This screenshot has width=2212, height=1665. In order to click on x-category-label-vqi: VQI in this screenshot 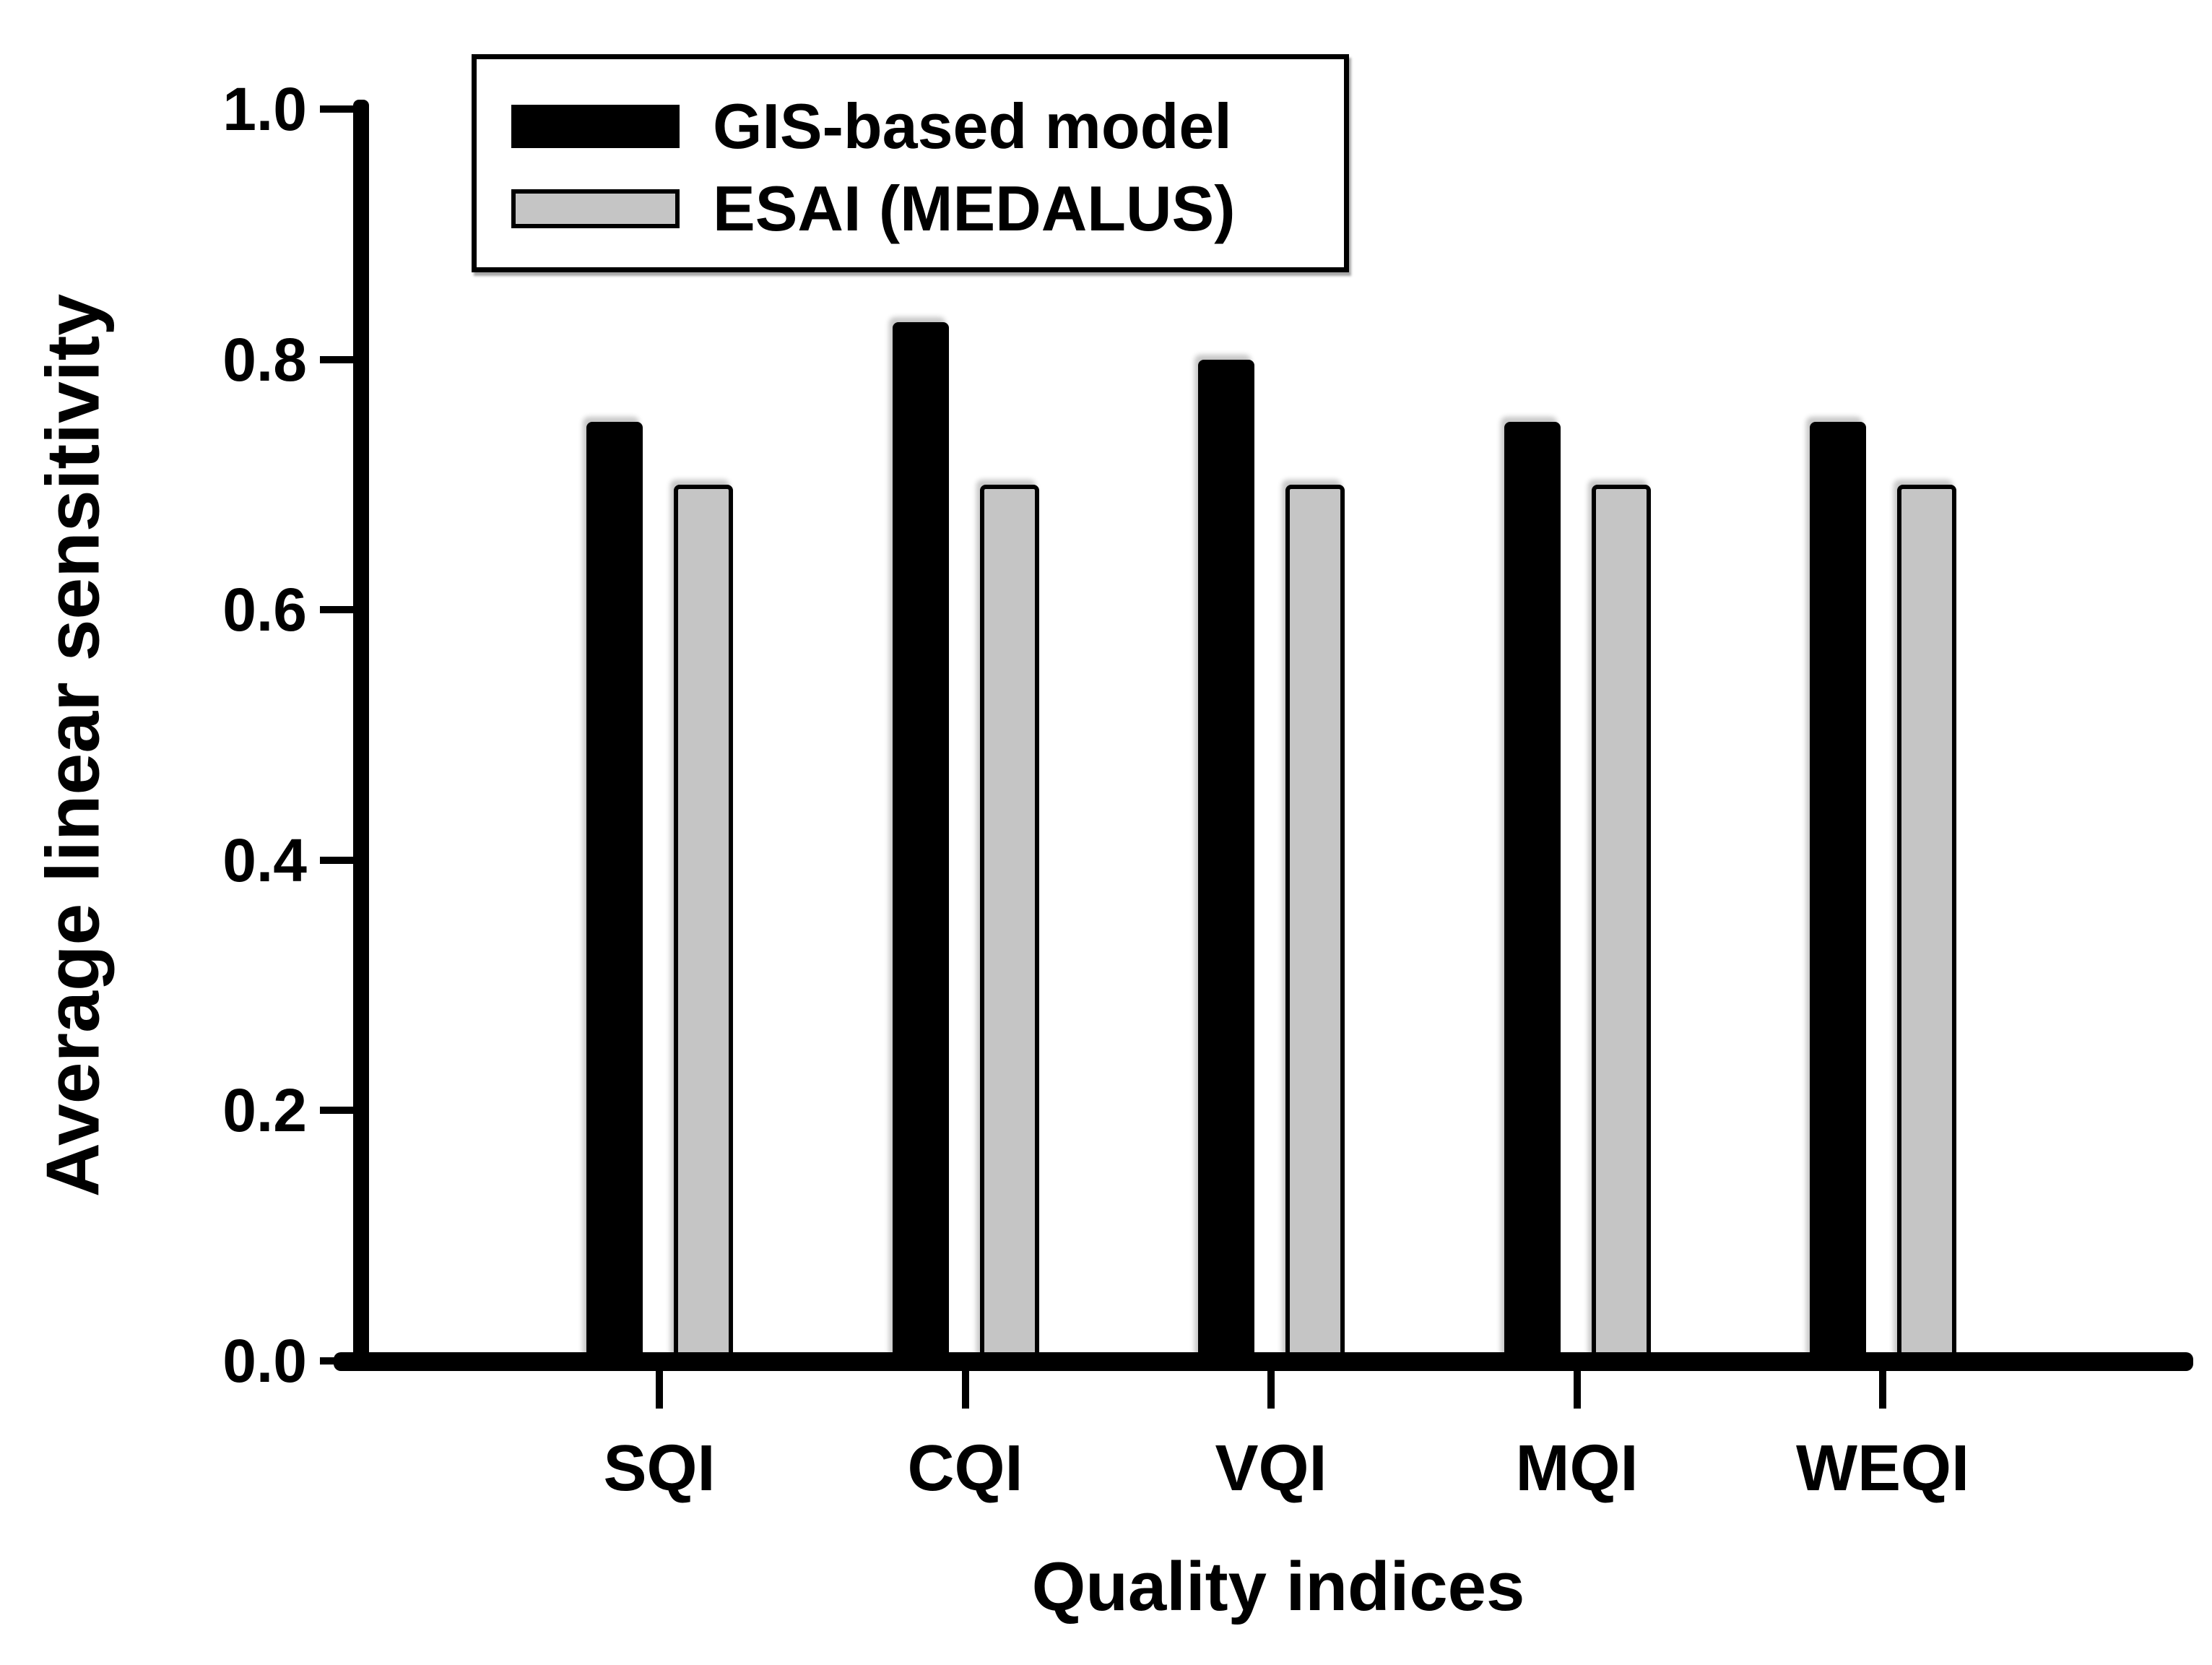, I will do `click(1271, 1468)`.